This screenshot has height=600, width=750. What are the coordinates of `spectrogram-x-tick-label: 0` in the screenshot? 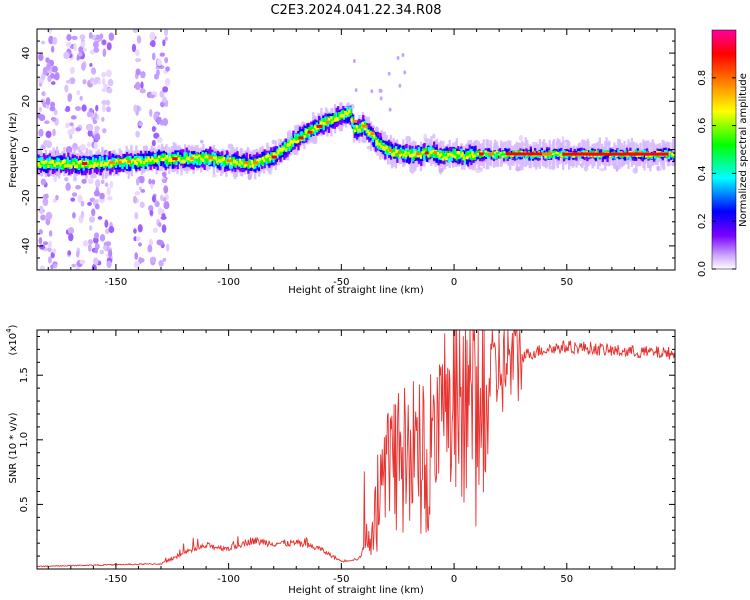 It's located at (454, 282).